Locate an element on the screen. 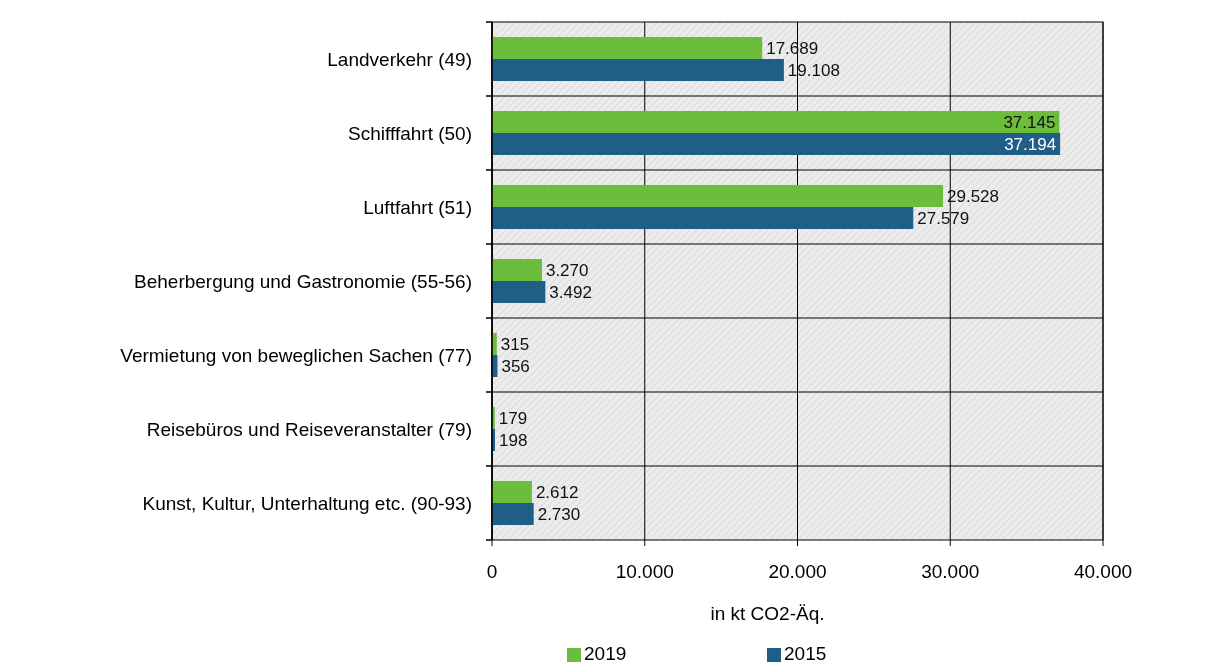 The height and width of the screenshot is (672, 1216). data-label: 356 is located at coordinates (515, 366).